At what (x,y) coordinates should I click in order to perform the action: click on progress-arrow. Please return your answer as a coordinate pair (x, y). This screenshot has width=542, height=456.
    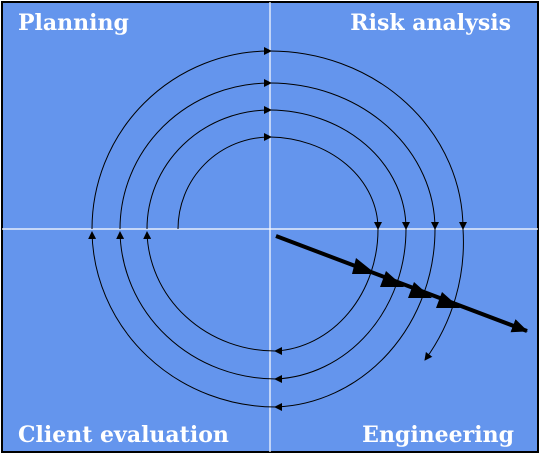
    Looking at the image, I should click on (401, 283).